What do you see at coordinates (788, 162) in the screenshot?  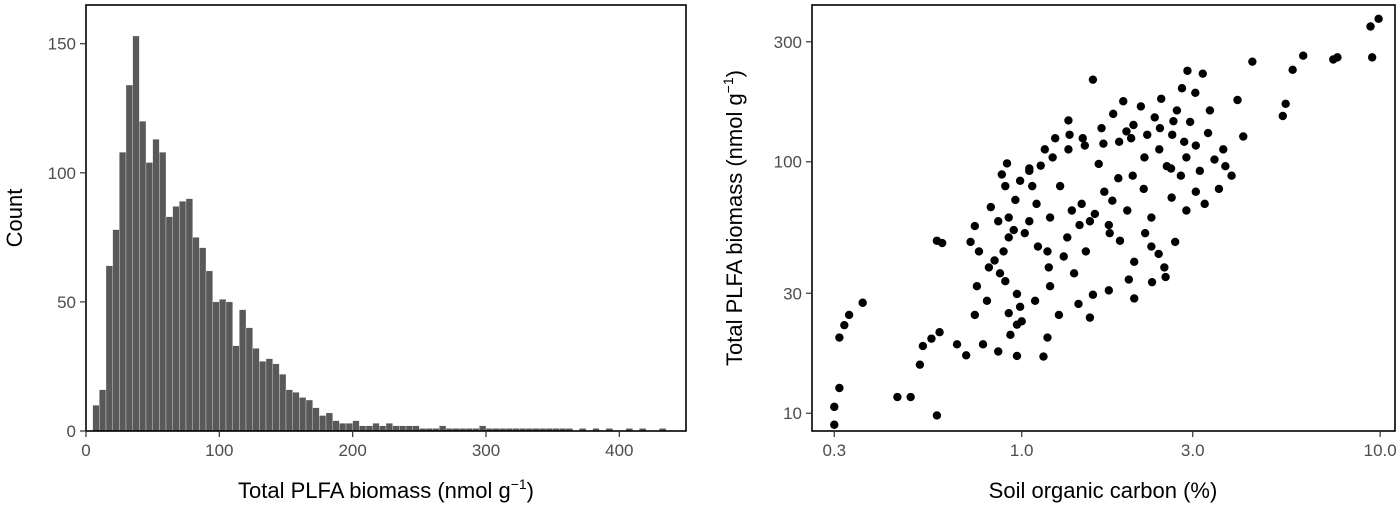 I see `scatter-y-tick-label: 100` at bounding box center [788, 162].